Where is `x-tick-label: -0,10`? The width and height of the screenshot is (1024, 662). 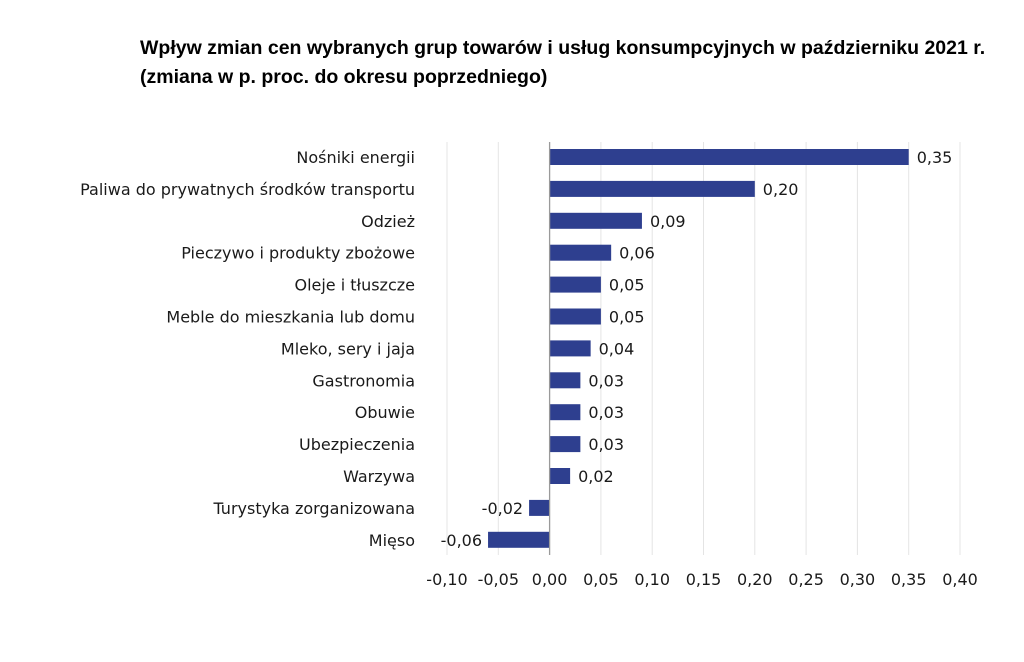 x-tick-label: -0,10 is located at coordinates (446, 579).